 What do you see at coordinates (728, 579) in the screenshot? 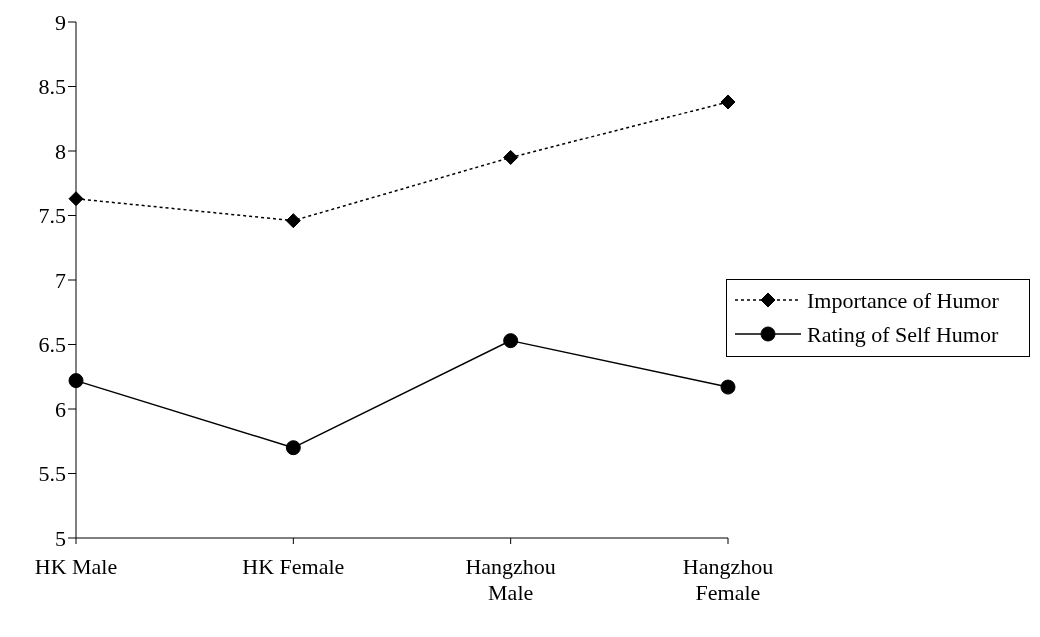
I see `x-tick-label: Hangzhou Female` at bounding box center [728, 579].